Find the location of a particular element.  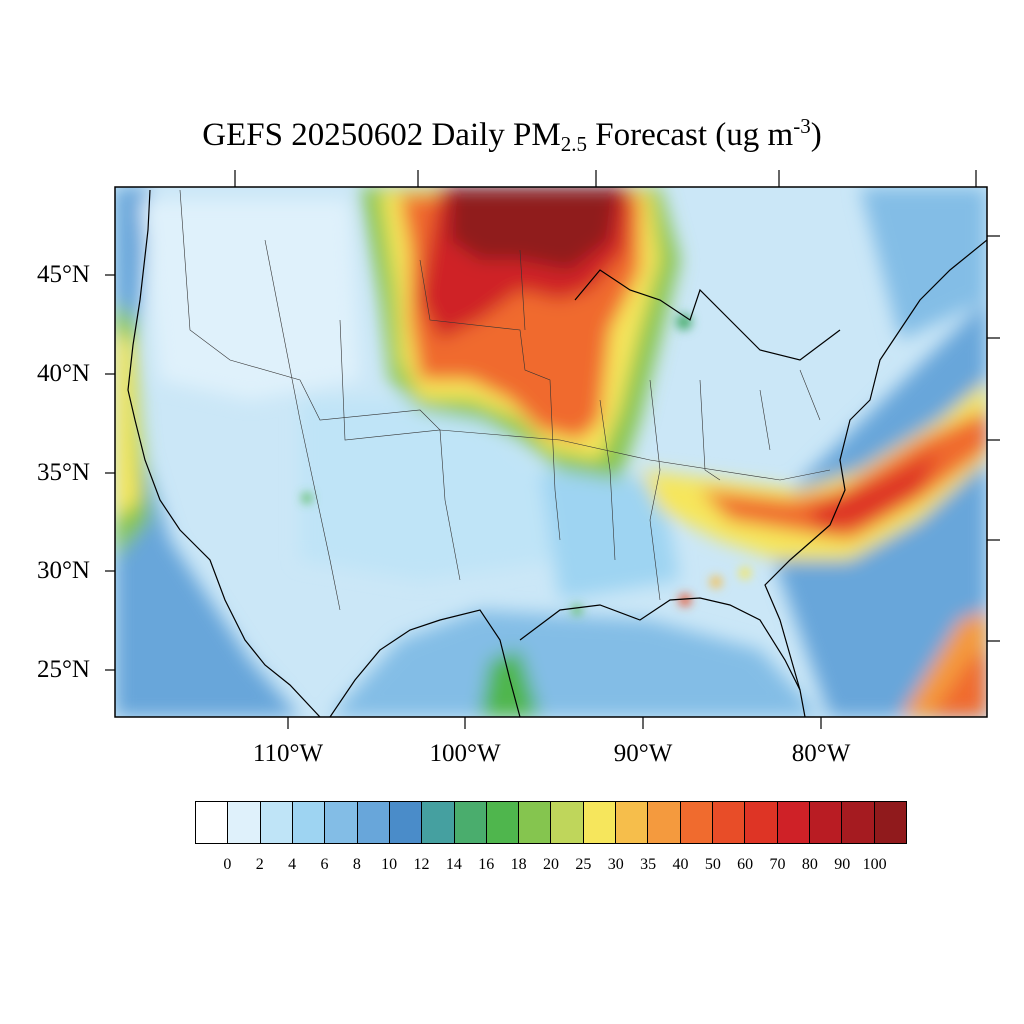

colorbar-label: 35 is located at coordinates (648, 864).